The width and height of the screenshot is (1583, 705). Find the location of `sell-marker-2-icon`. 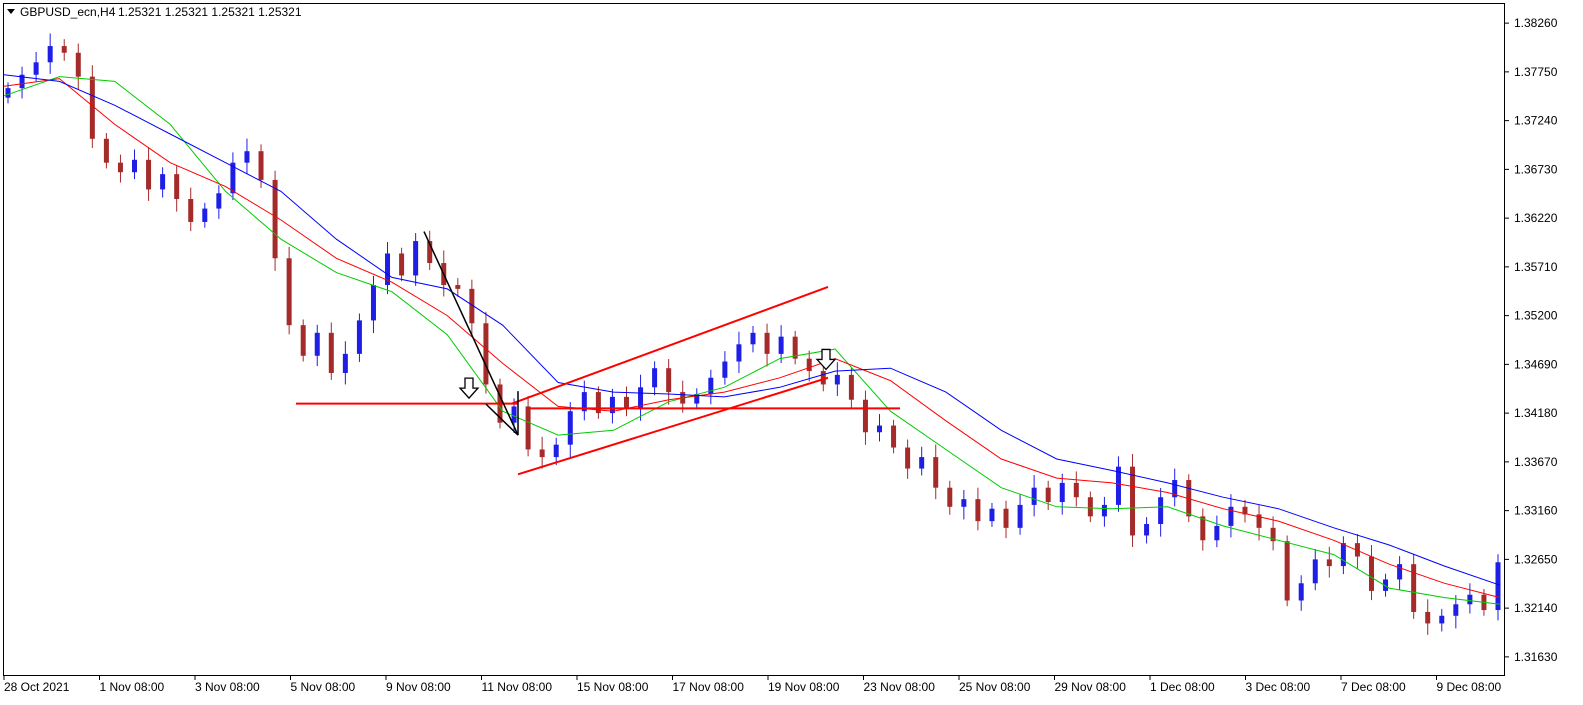

sell-marker-2-icon is located at coordinates (826, 359).